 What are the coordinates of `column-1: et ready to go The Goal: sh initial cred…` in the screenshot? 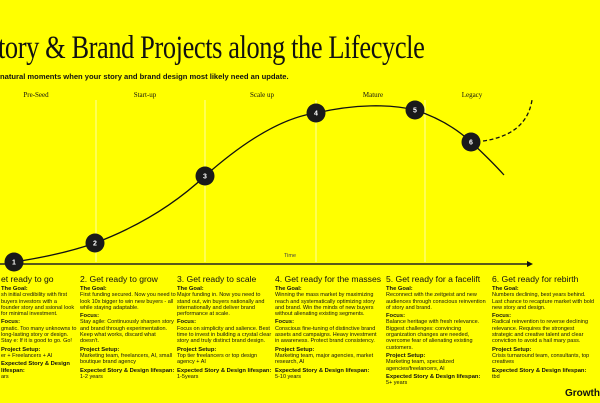 It's located at (39, 328).